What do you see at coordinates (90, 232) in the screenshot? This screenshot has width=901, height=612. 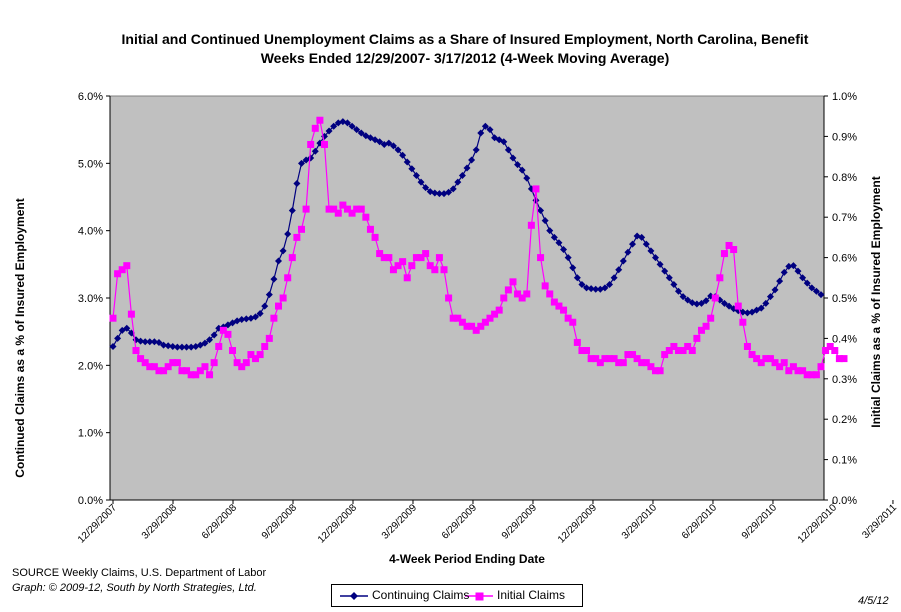 I see `left-tick-label: 4.0%` at bounding box center [90, 232].